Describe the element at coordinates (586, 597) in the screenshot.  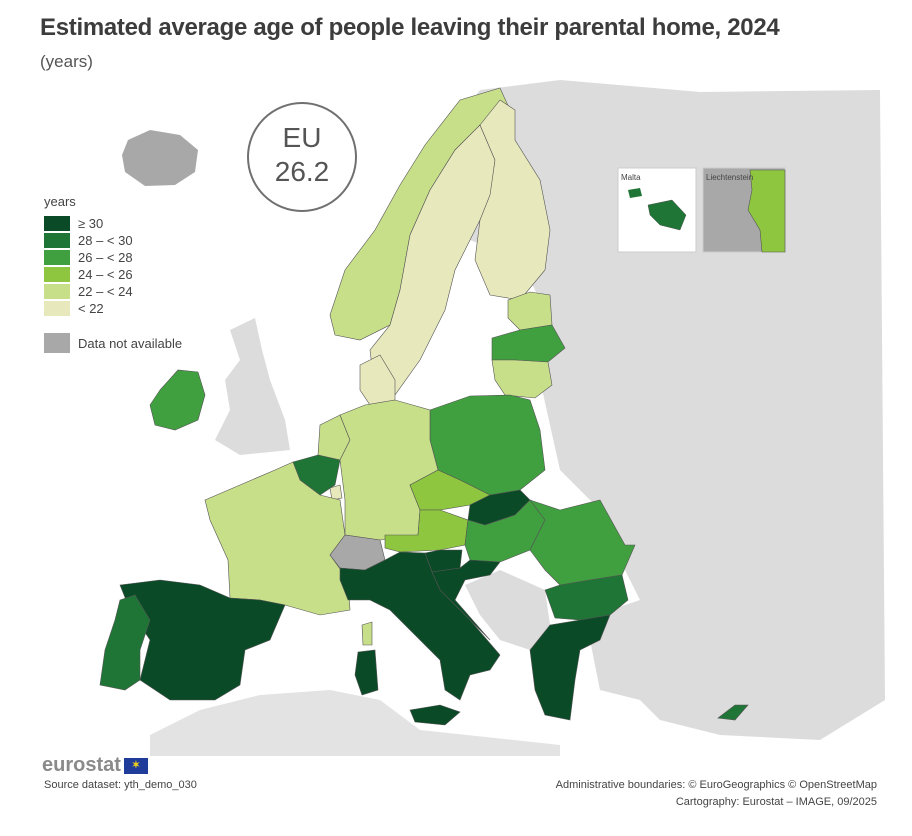
I see `country-bulgaria` at that location.